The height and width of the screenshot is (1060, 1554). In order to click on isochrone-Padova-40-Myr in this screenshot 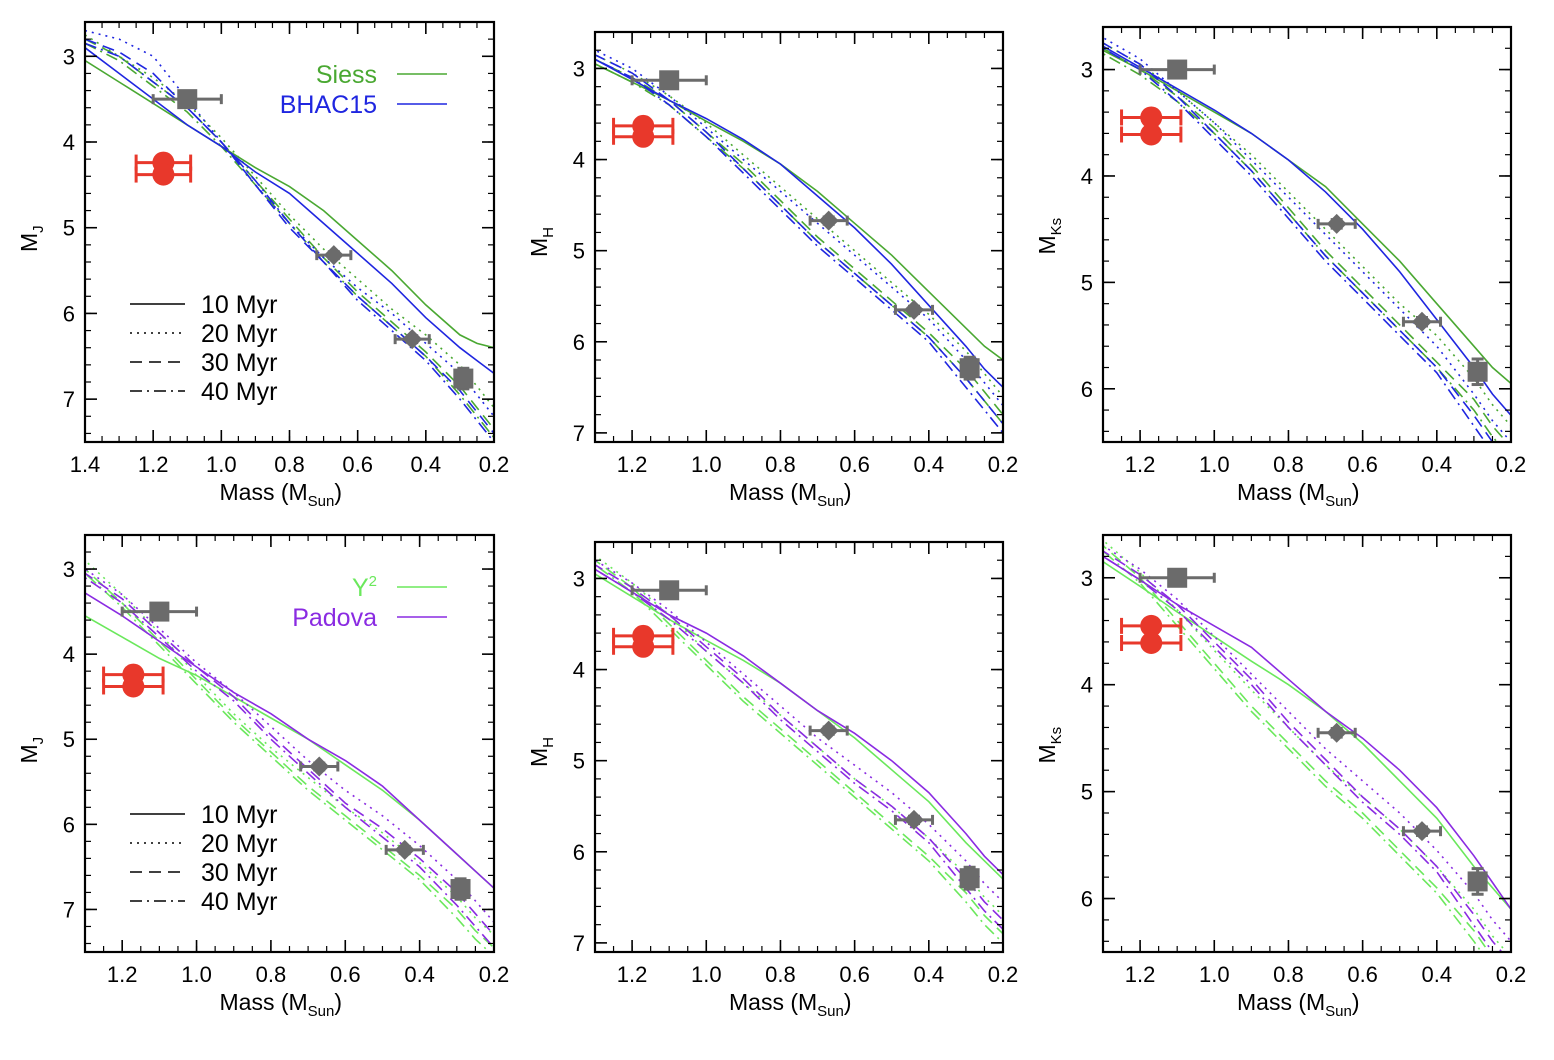, I will do `click(1298, 753)`.